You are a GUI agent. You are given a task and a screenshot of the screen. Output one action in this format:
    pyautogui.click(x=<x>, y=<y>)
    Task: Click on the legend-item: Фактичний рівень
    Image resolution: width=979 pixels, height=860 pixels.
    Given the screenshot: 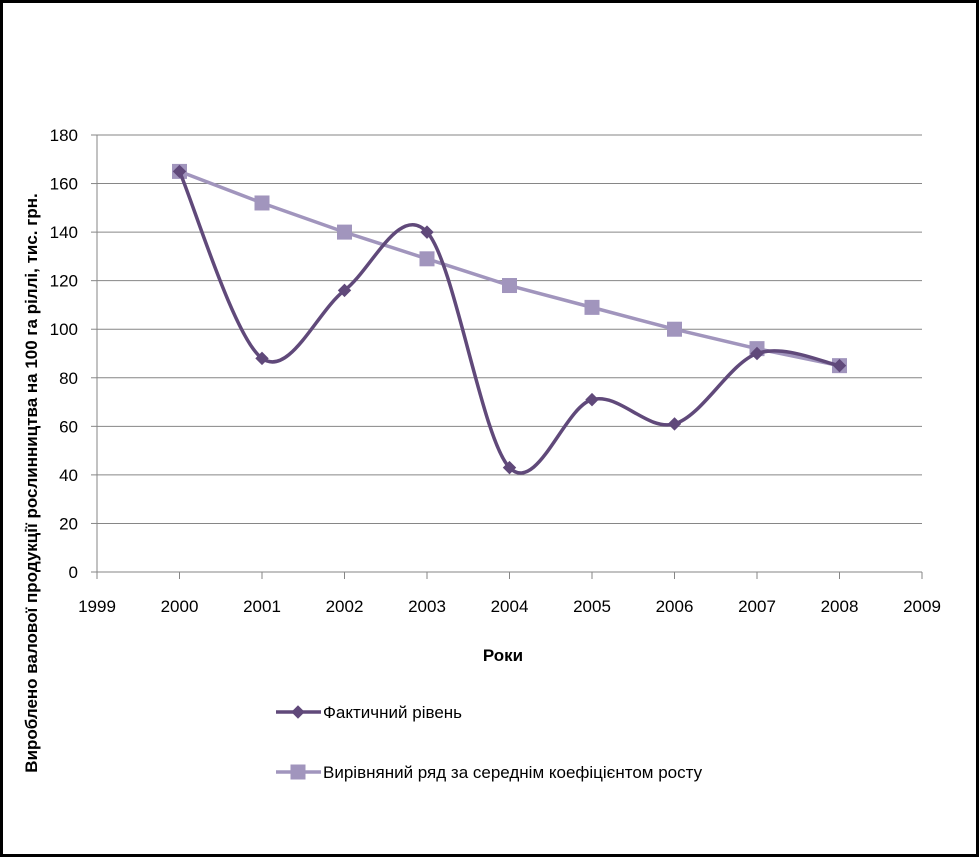 What is the action you would take?
    pyautogui.click(x=369, y=712)
    